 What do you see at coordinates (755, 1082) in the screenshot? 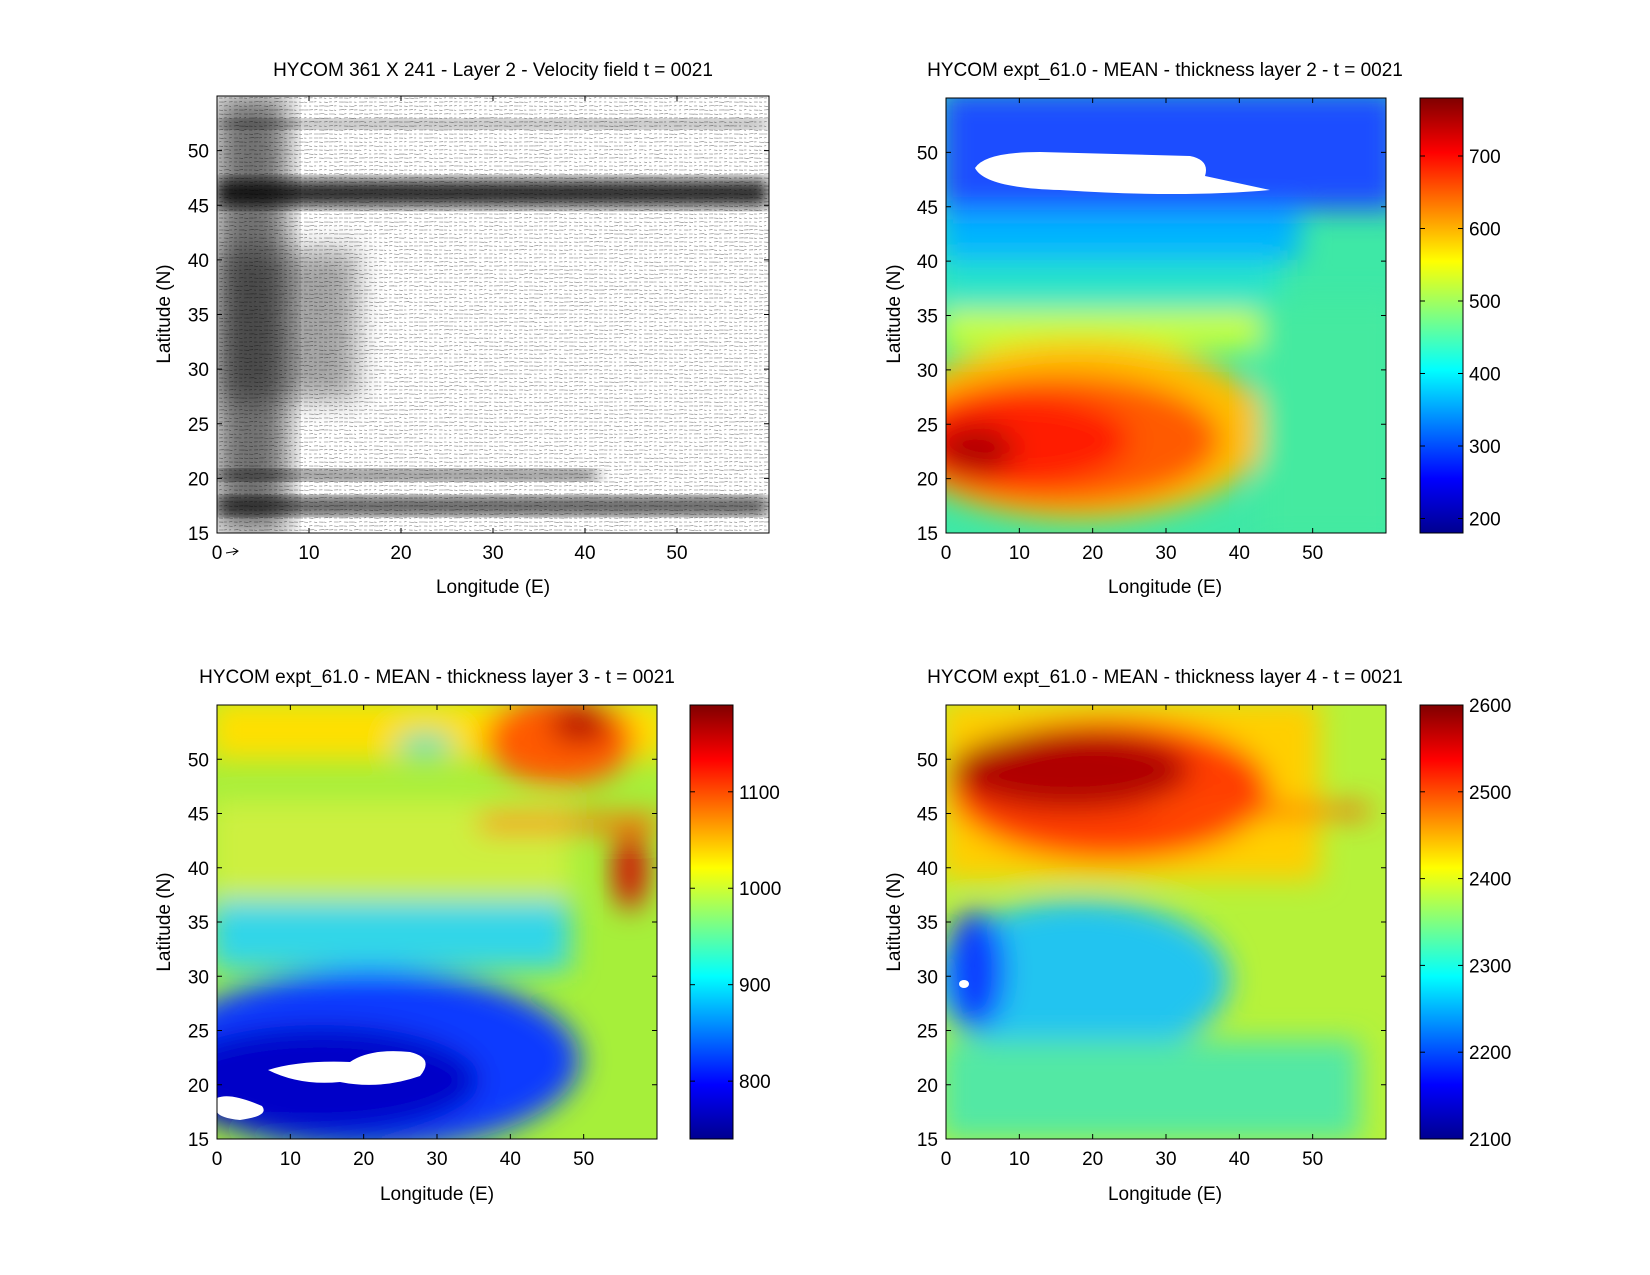
I see `colorbar-tick-label: 800` at bounding box center [755, 1082].